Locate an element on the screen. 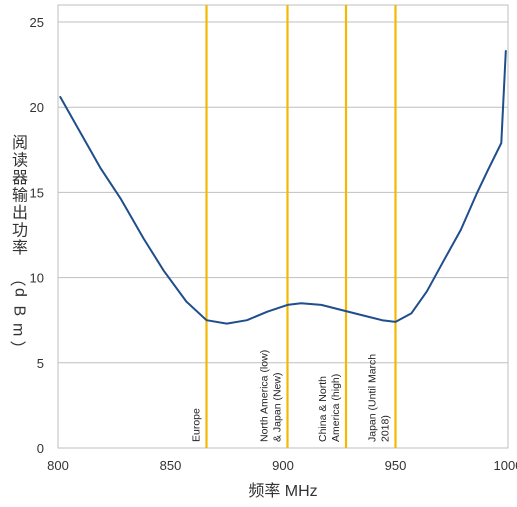  y-axis-title-char: B is located at coordinates (19, 311).